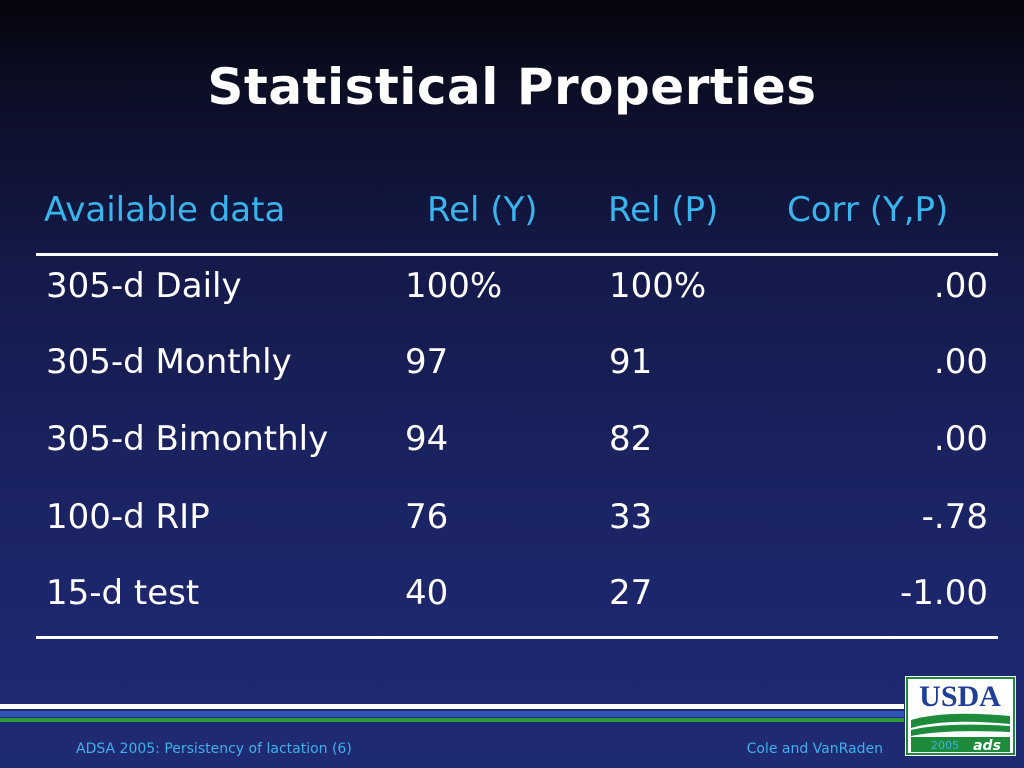  What do you see at coordinates (454, 286) in the screenshot?
I see `cell-rel-y: 100%` at bounding box center [454, 286].